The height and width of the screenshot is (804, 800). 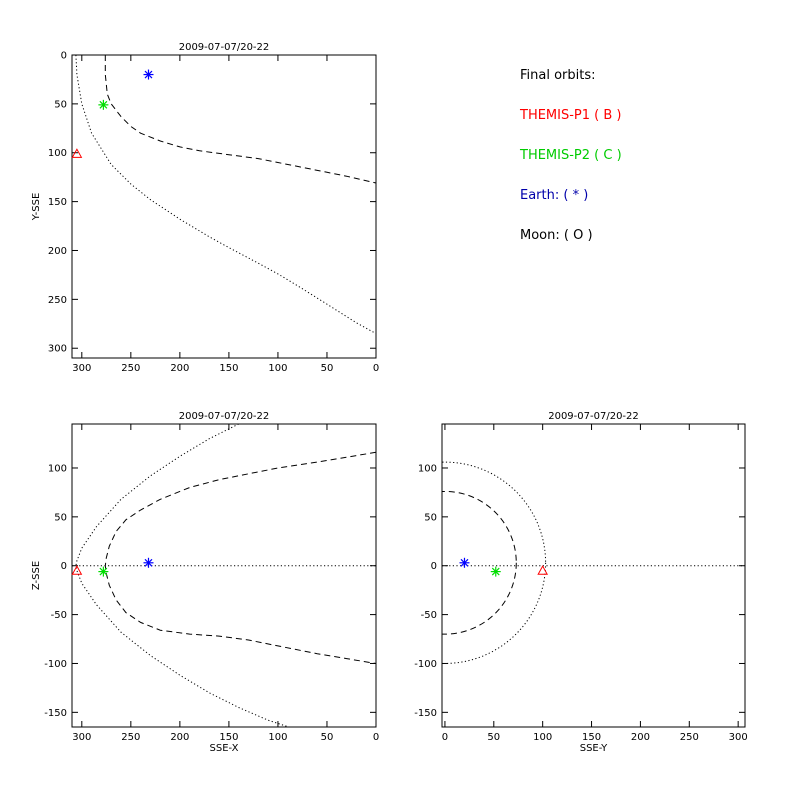 What do you see at coordinates (36, 575) in the screenshot?
I see `y-axis-label: Z-SSE` at bounding box center [36, 575].